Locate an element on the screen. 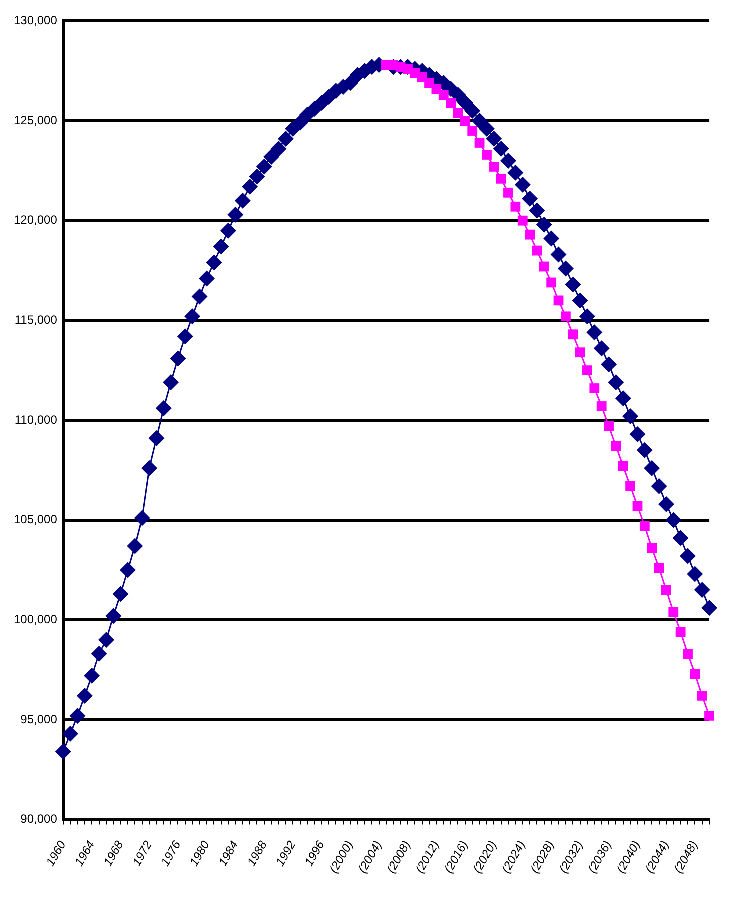 Image resolution: width=744 pixels, height=898 pixels. y-tick-label: 120,000 is located at coordinates (36, 220).